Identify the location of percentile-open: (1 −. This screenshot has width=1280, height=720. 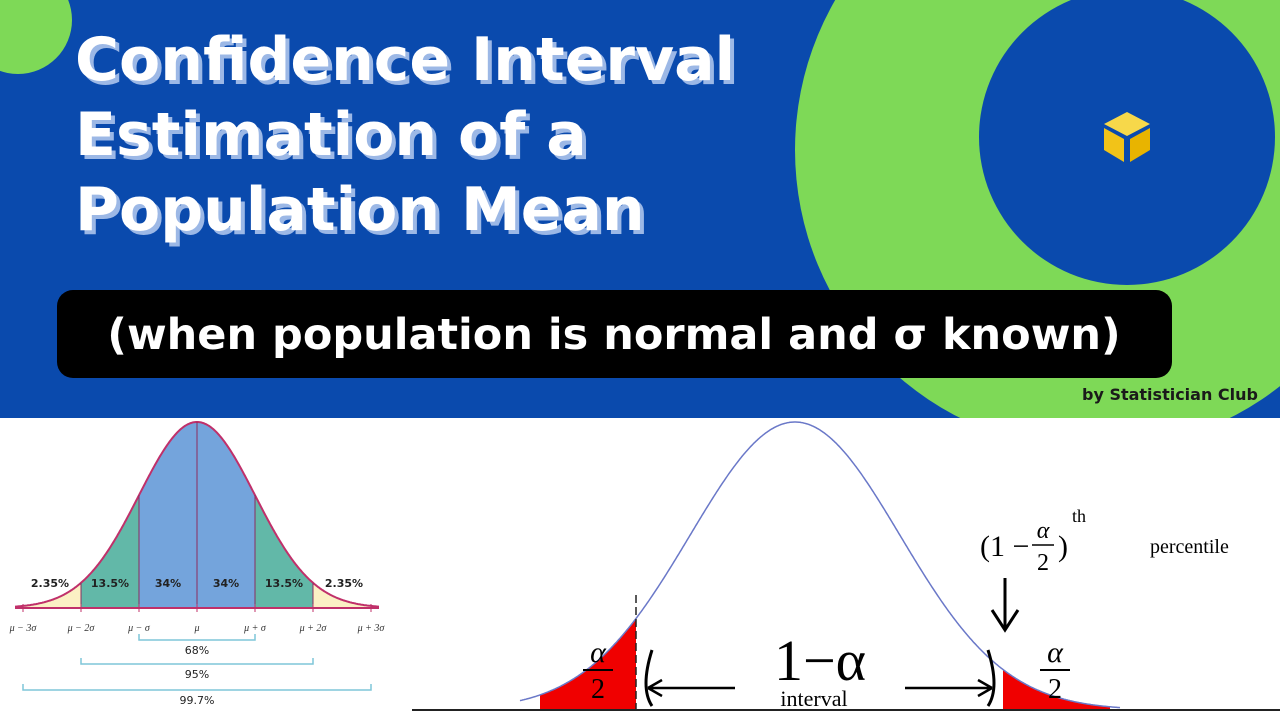
(1004, 546).